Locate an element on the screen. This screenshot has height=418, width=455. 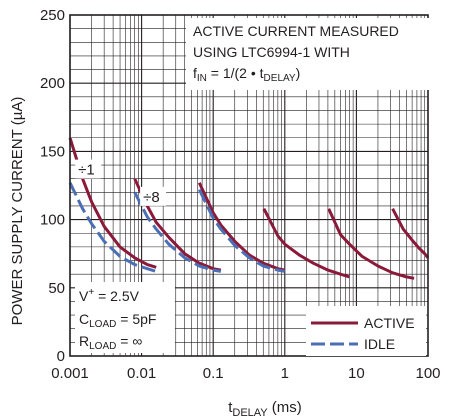
y-tick-label: 250 is located at coordinates (52, 15).